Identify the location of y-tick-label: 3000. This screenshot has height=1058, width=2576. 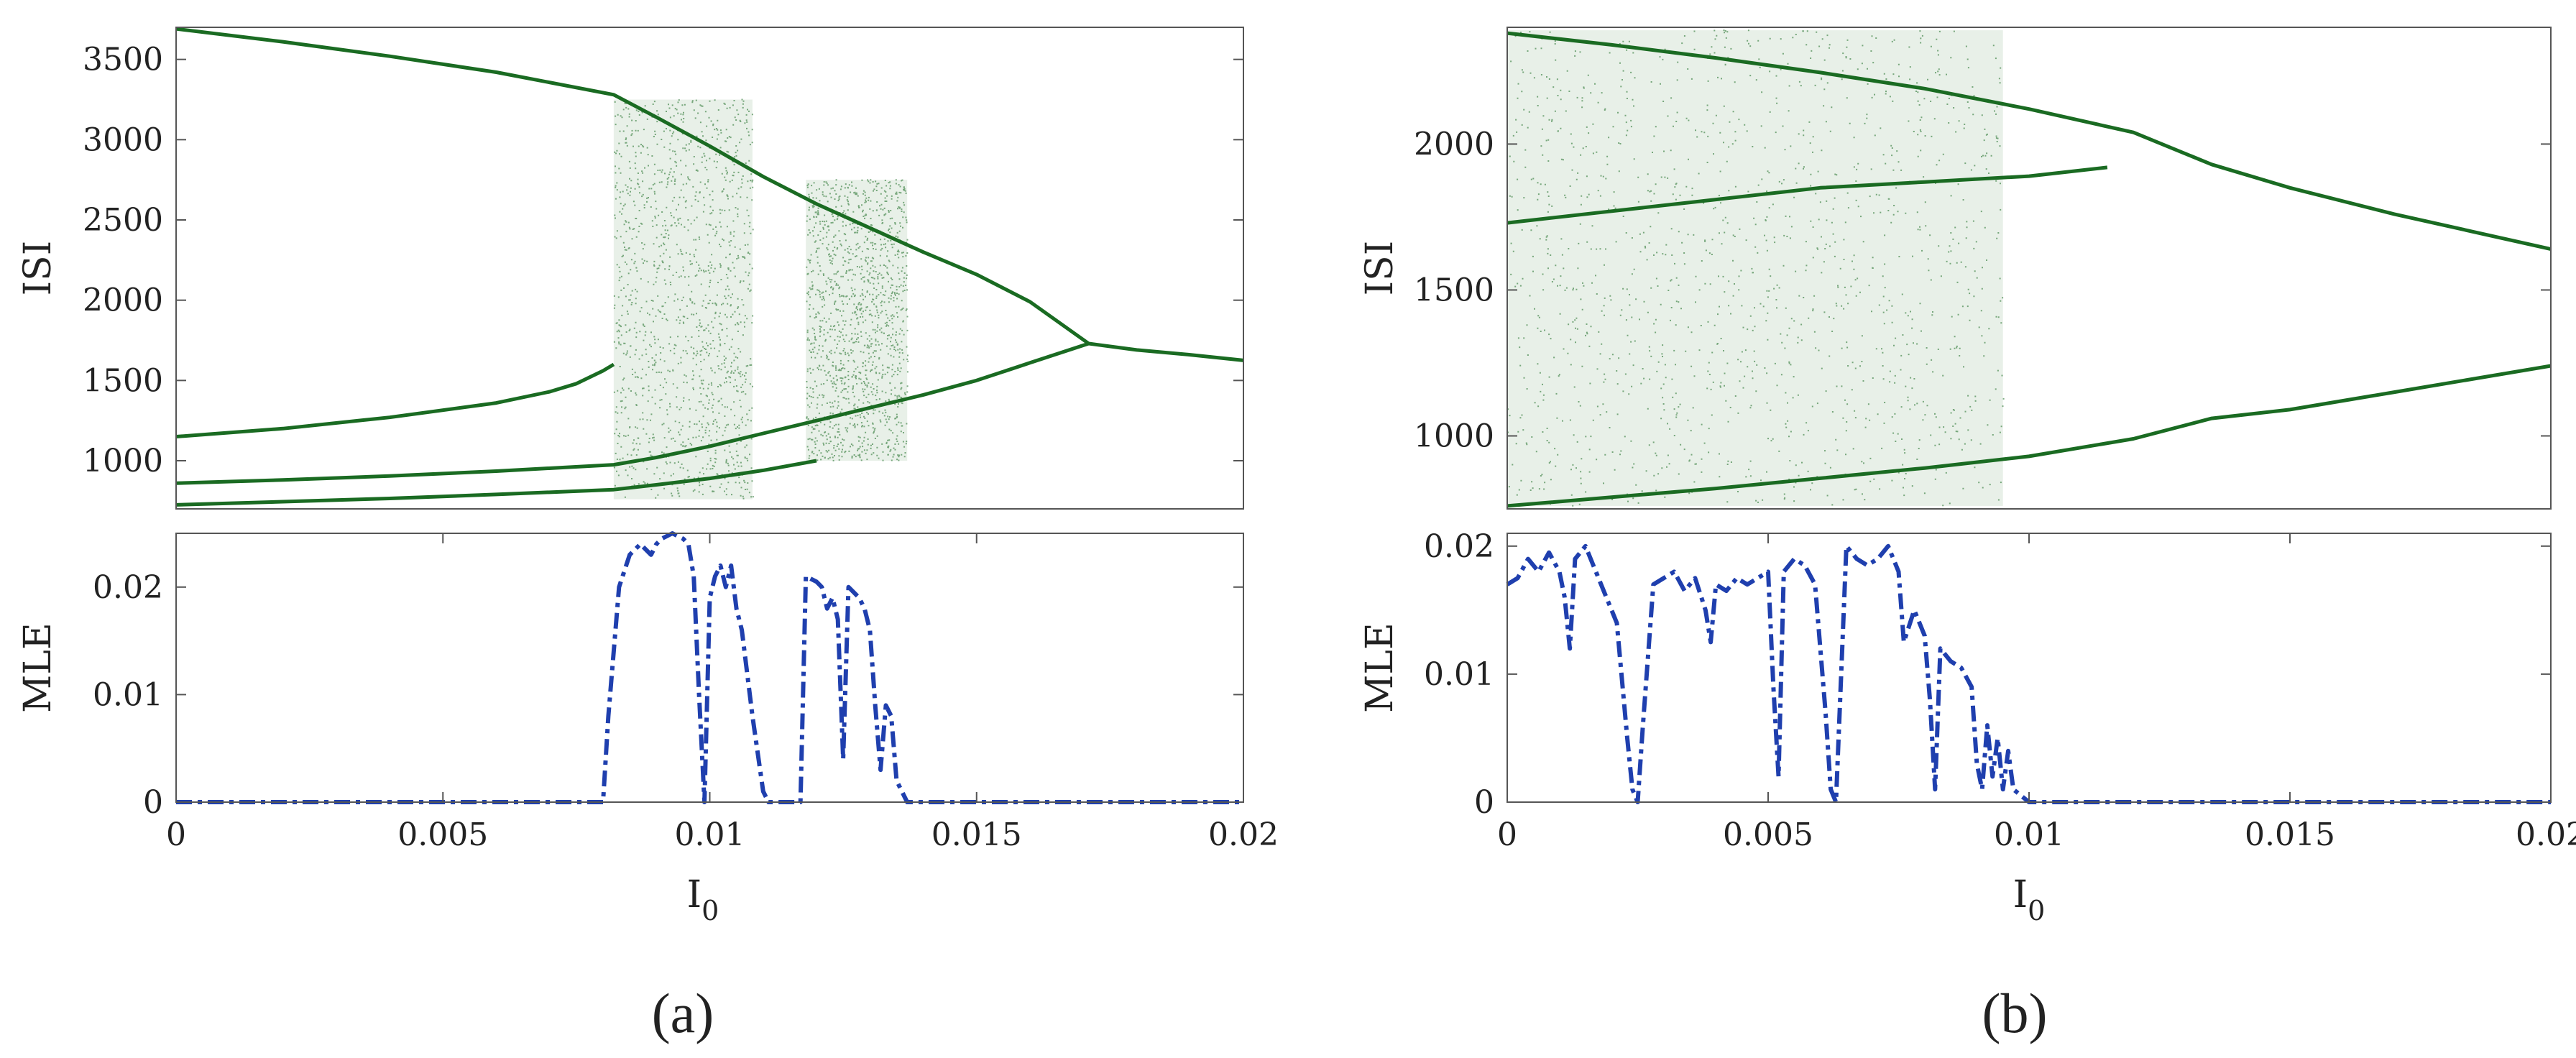
(123, 139).